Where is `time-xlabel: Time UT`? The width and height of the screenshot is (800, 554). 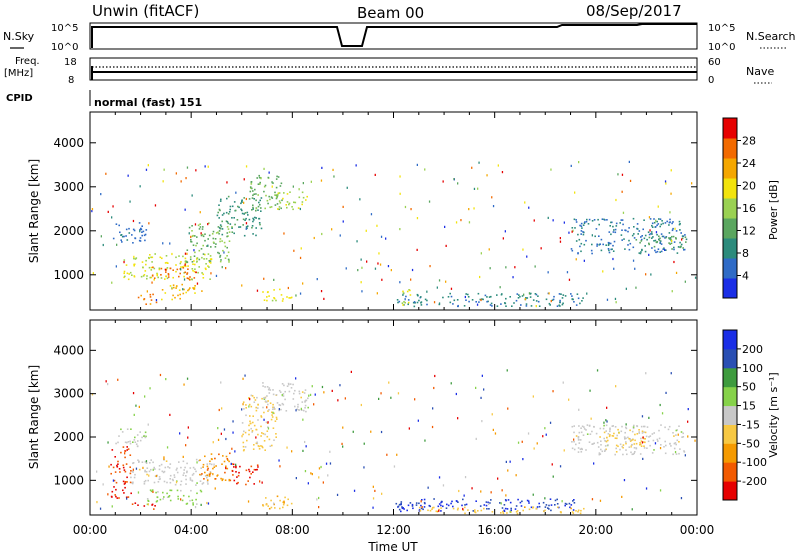 time-xlabel: Time UT is located at coordinates (392, 547).